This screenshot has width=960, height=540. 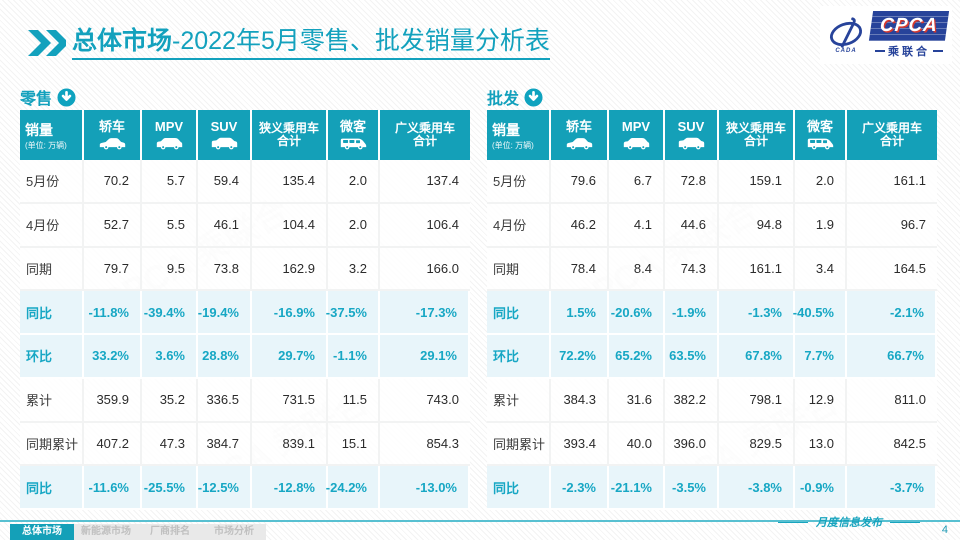 What do you see at coordinates (170, 400) in the screenshot?
I see `cell: 35.2` at bounding box center [170, 400].